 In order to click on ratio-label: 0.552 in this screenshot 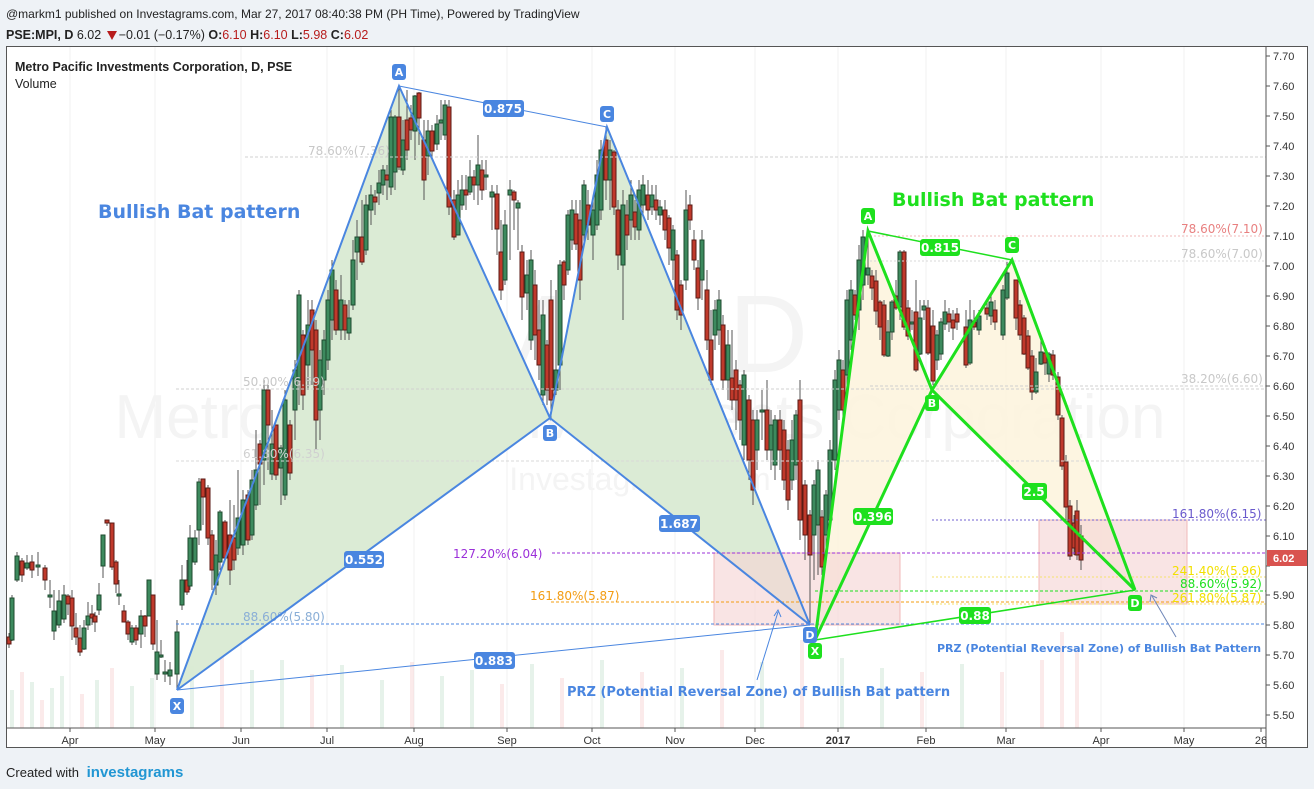, I will do `click(364, 560)`.